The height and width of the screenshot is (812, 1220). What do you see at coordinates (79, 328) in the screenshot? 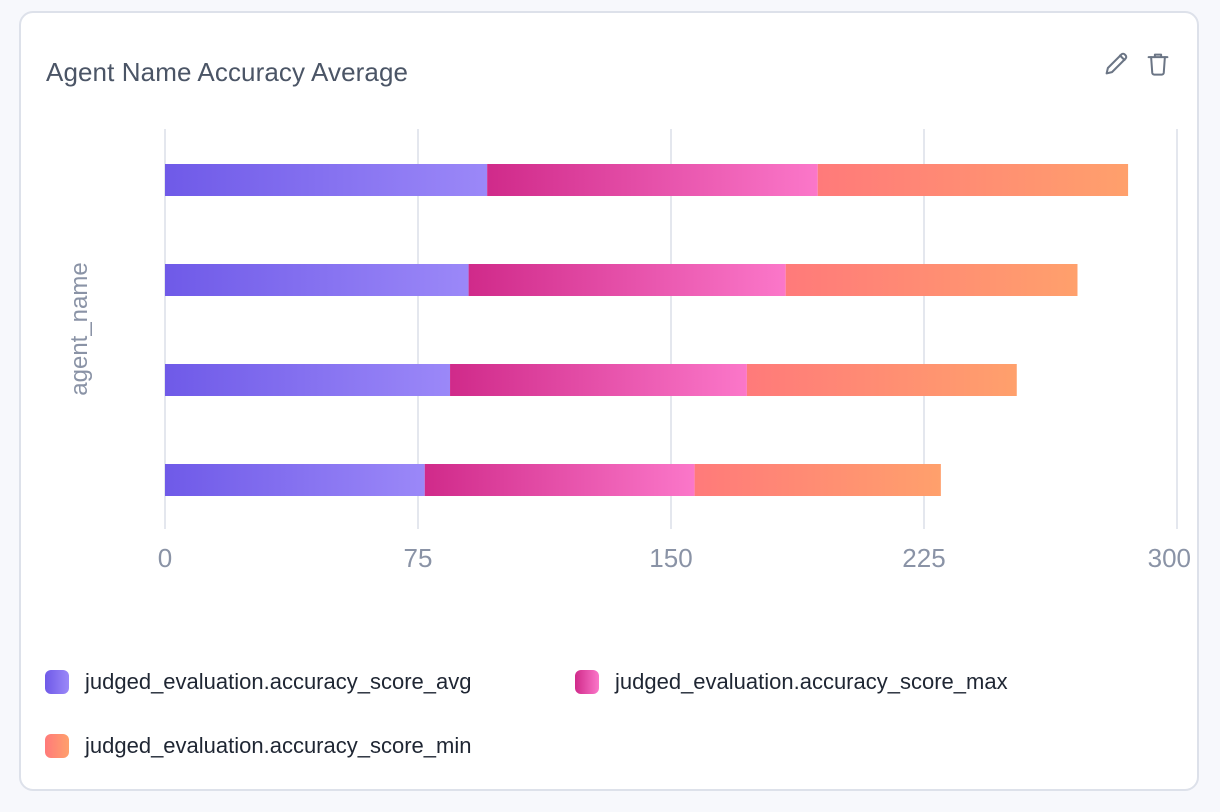
I see `y-axis-label: agent_name` at bounding box center [79, 328].